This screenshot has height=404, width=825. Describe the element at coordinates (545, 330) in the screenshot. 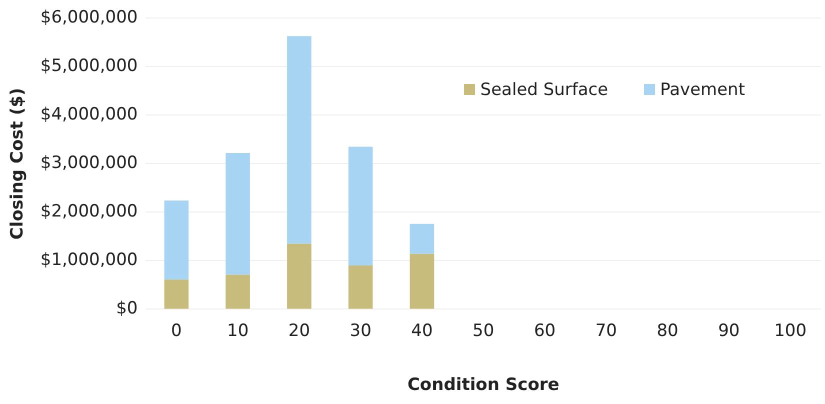

I see `x-tick-label: 60` at that location.